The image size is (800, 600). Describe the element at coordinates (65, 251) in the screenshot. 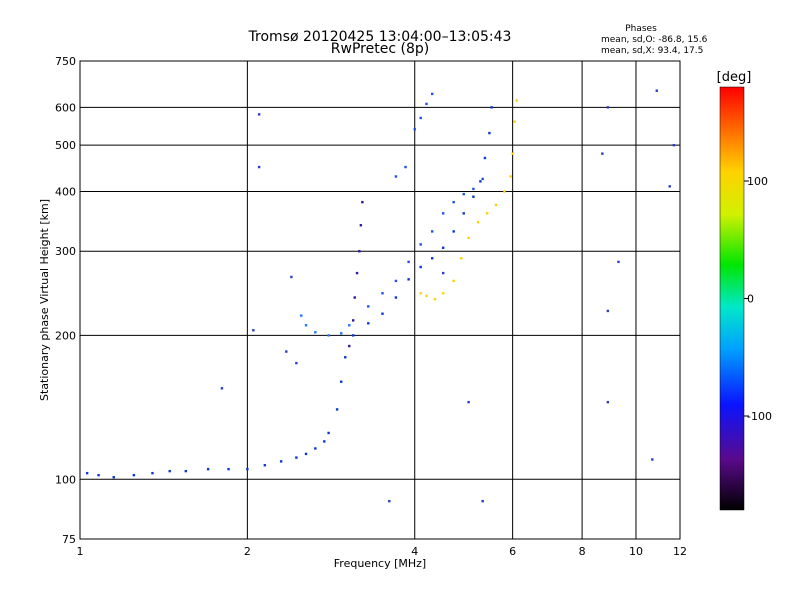

I see `y-tick-label: 300` at that location.